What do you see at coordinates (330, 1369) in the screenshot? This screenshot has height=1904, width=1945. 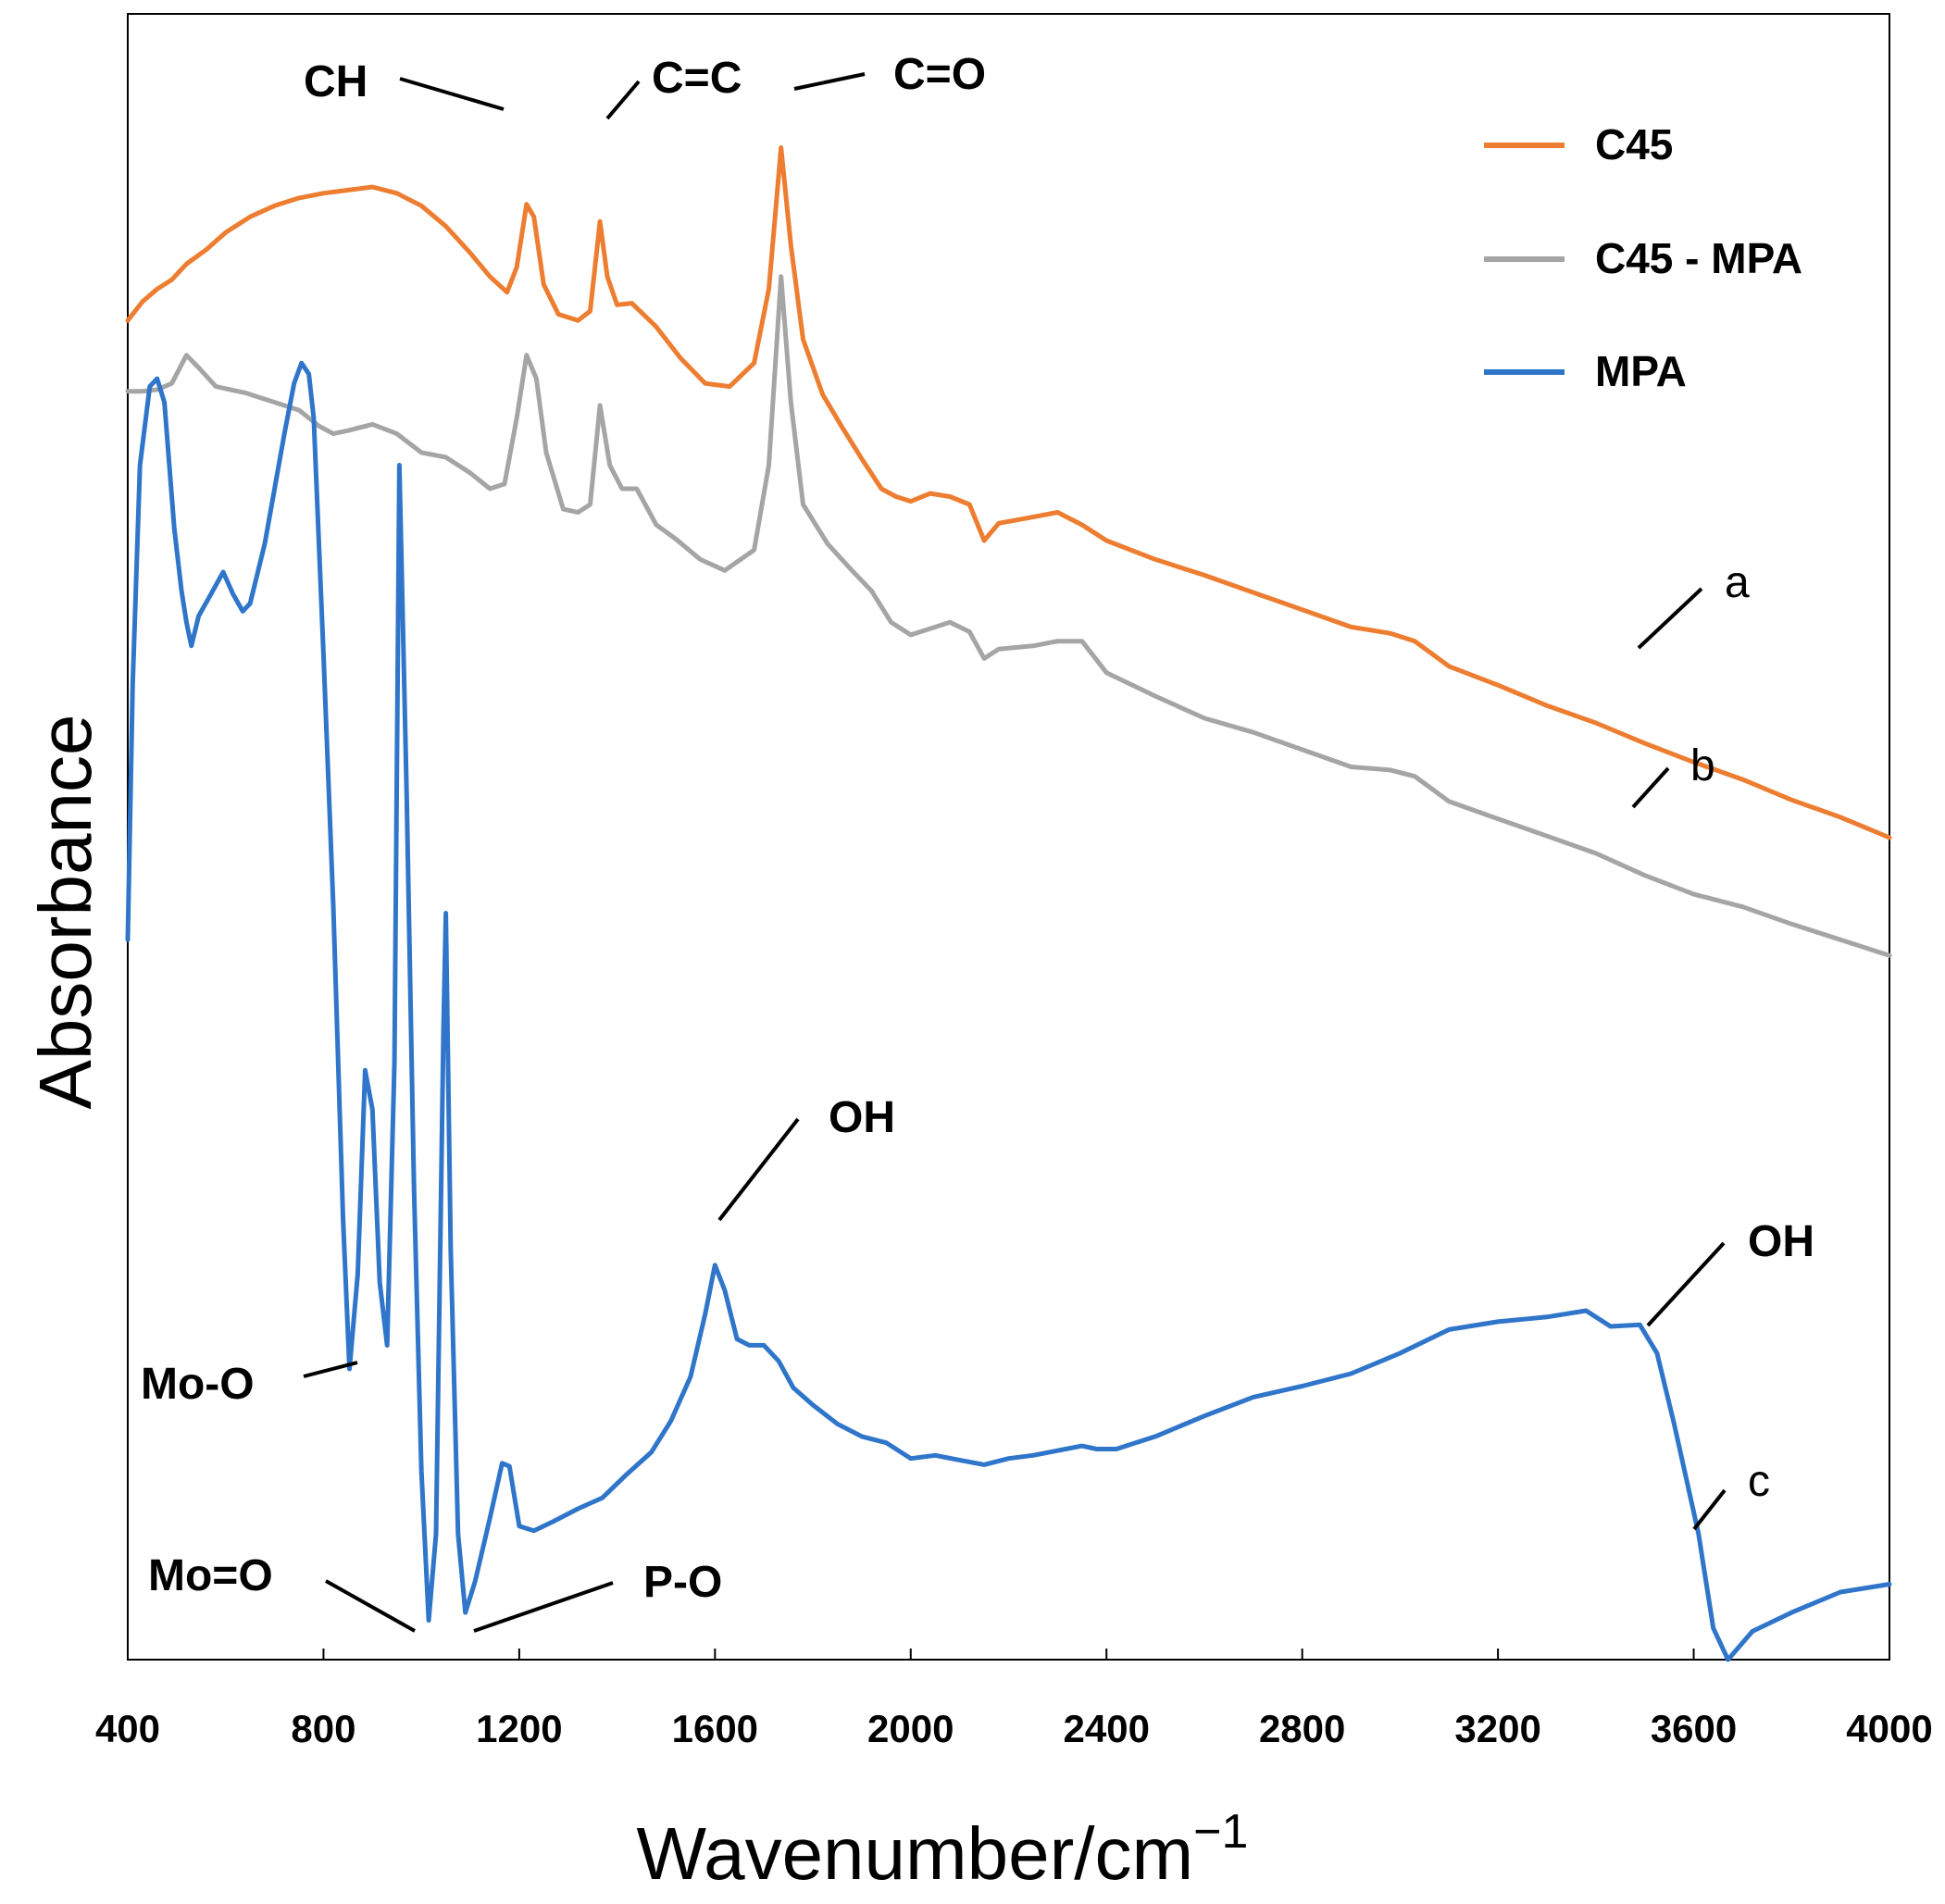 I see `annot-mo-o-leader` at bounding box center [330, 1369].